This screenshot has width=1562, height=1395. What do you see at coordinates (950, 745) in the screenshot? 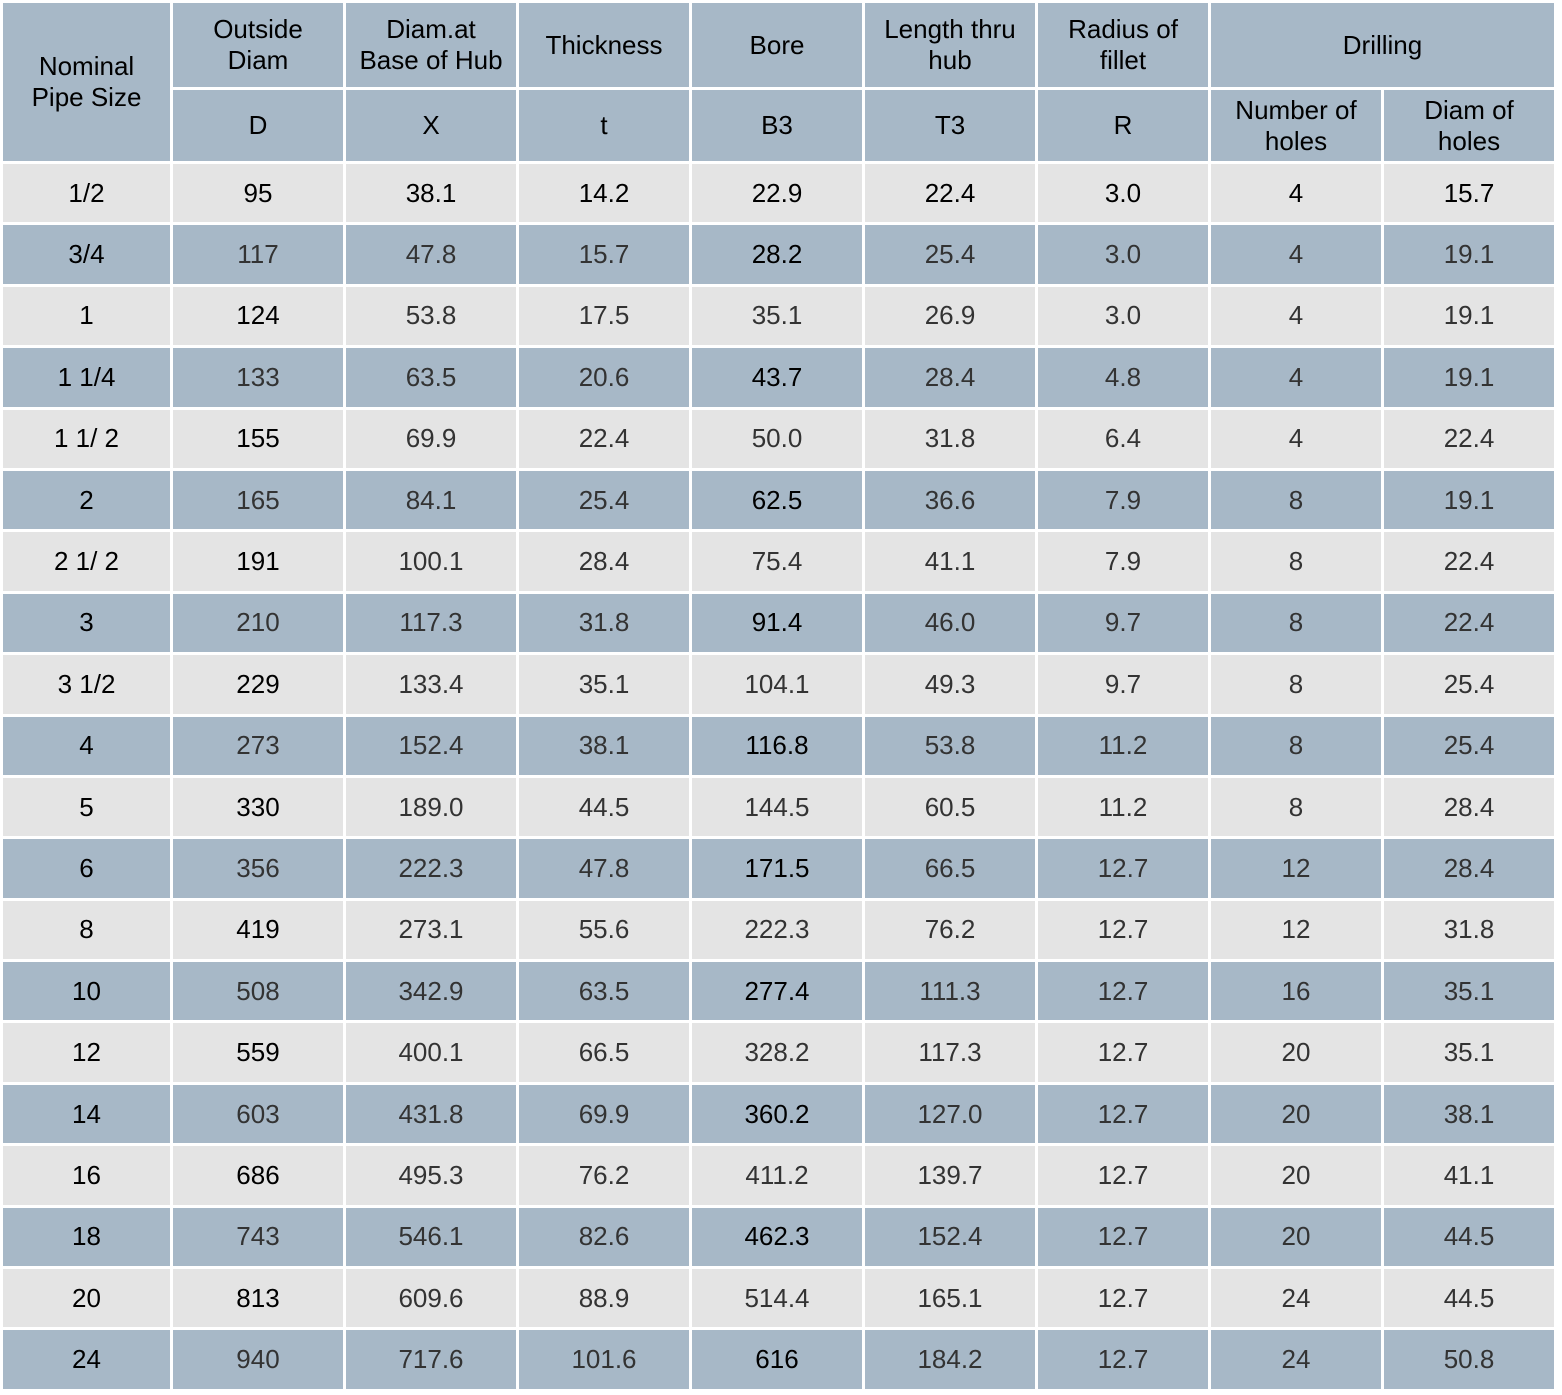
I see `cell-length-thru-hub: 53.8` at bounding box center [950, 745].